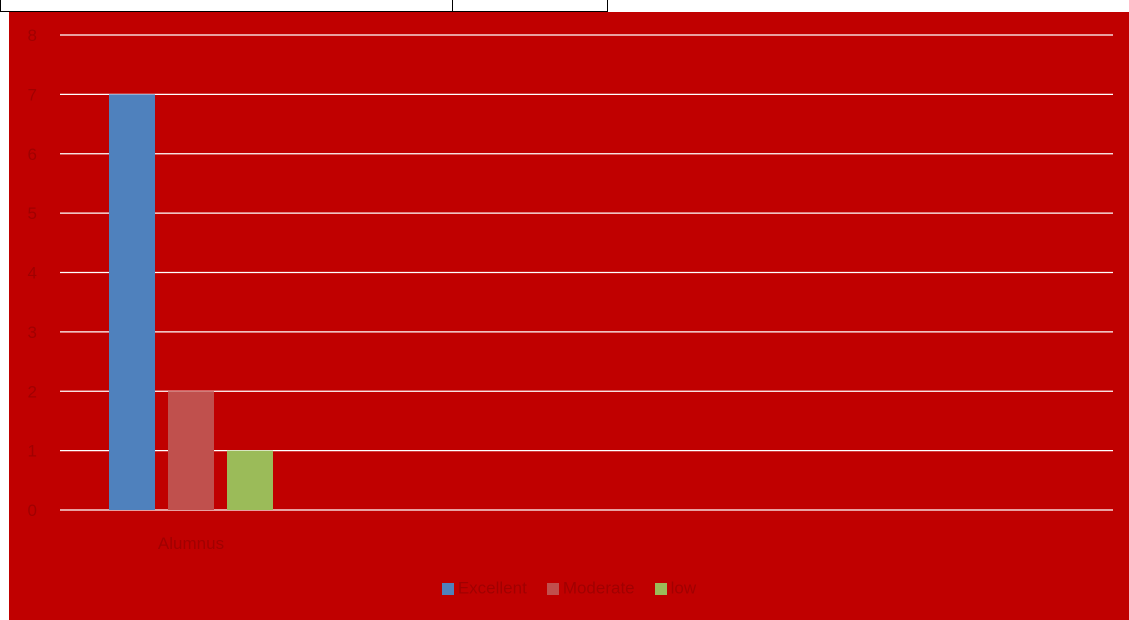 This screenshot has height=620, width=1129. Describe the element at coordinates (599, 588) in the screenshot. I see `legend-label: Moderate` at that location.